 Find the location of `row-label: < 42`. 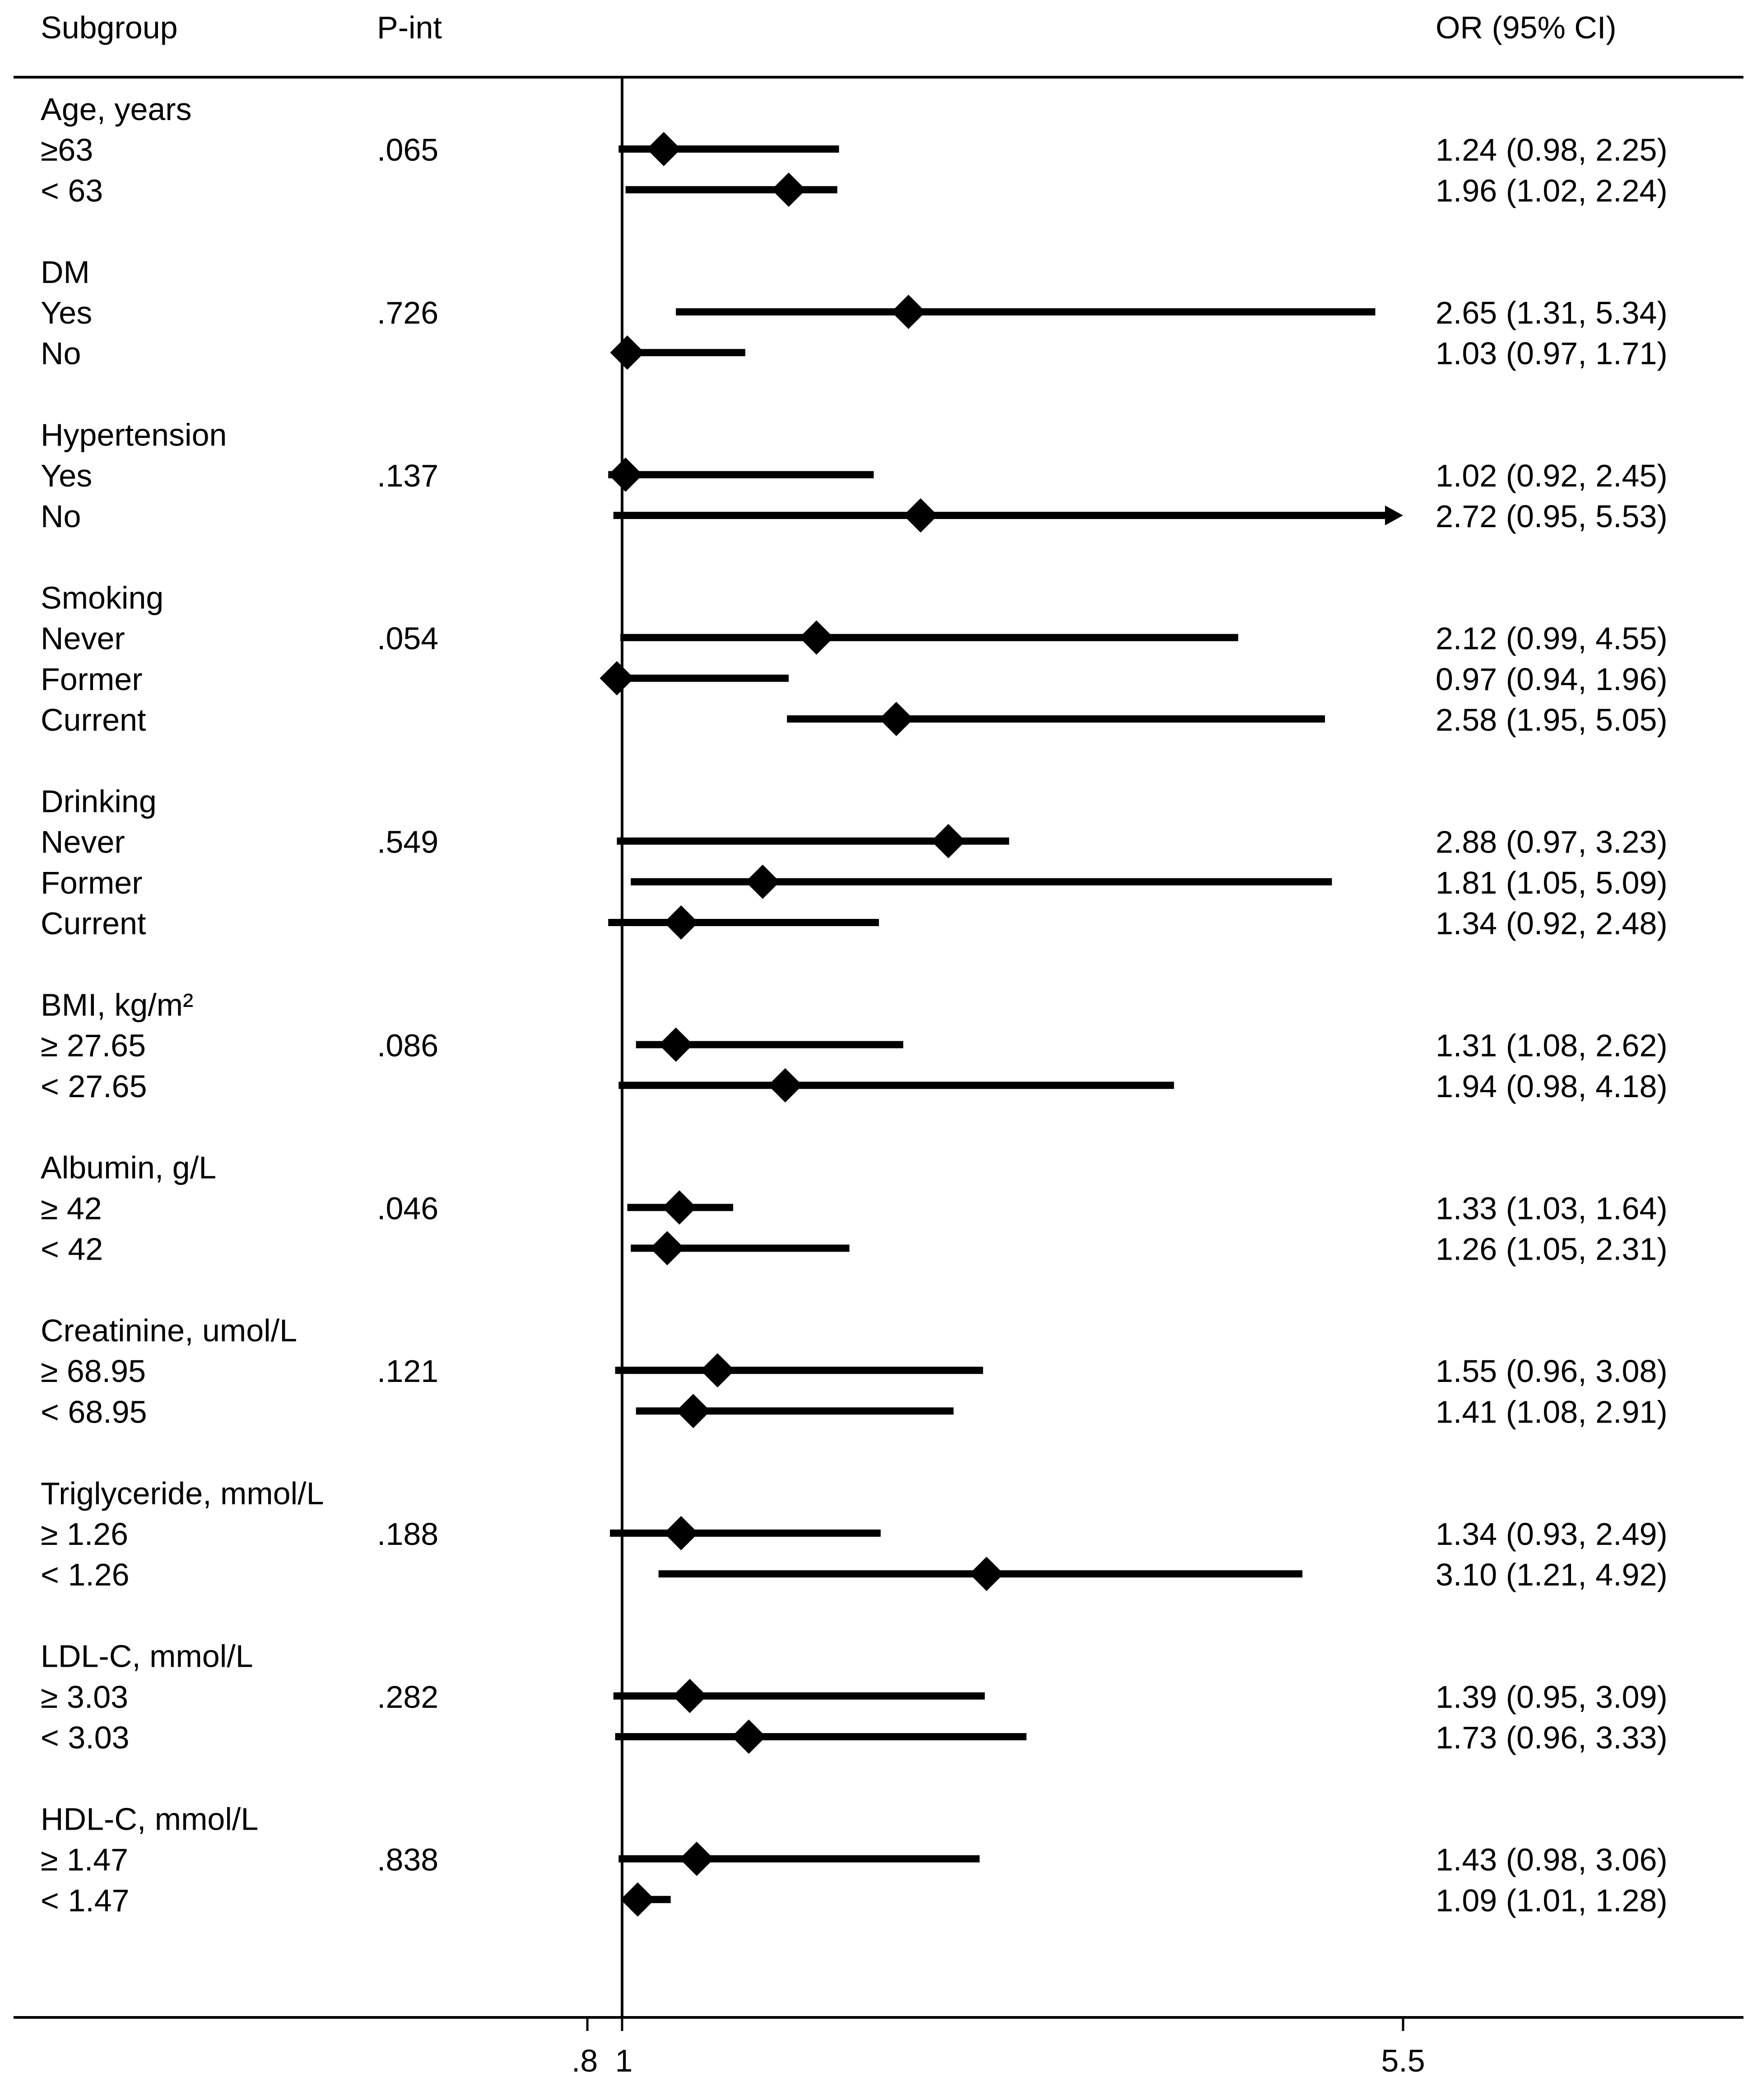

row-label: < 42 is located at coordinates (72, 1249).